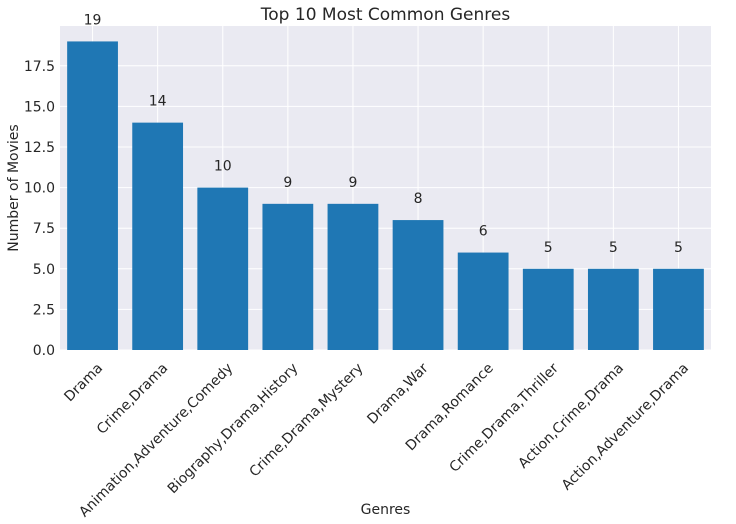 This screenshot has width=736, height=524. I want to click on data-label: 8, so click(418, 199).